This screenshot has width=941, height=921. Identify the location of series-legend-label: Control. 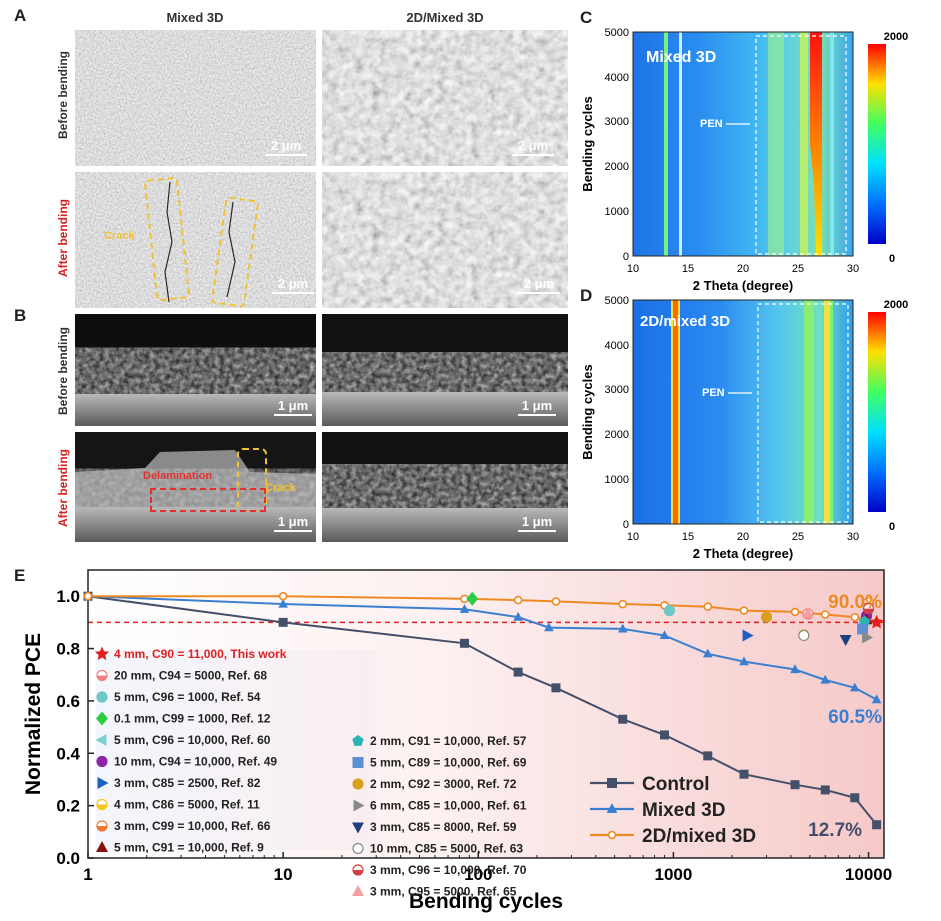
(676, 784).